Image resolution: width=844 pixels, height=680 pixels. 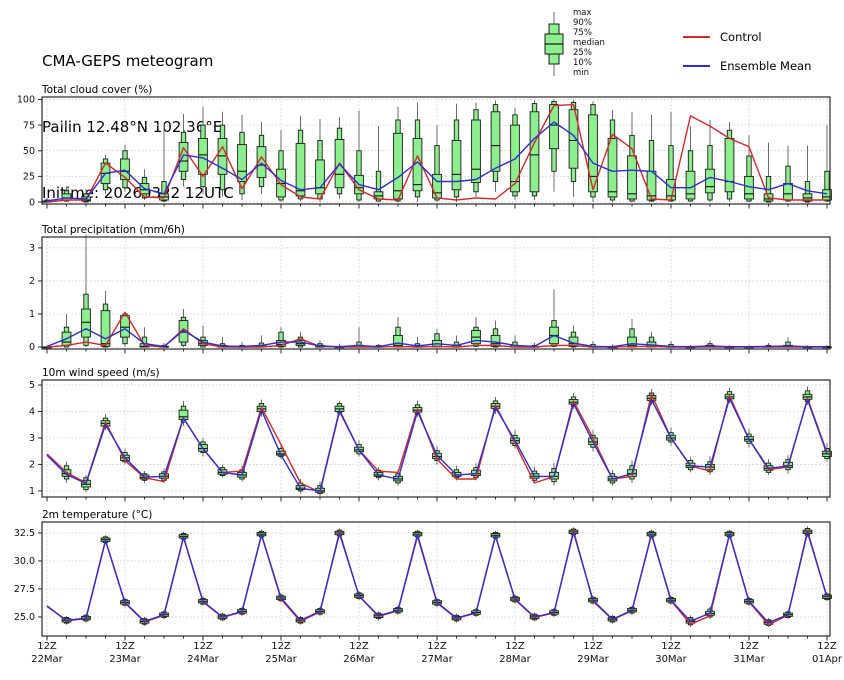 I want to click on boxplot-legend-labels: max 90% 75% median 25% 10% min, so click(x=589, y=44).